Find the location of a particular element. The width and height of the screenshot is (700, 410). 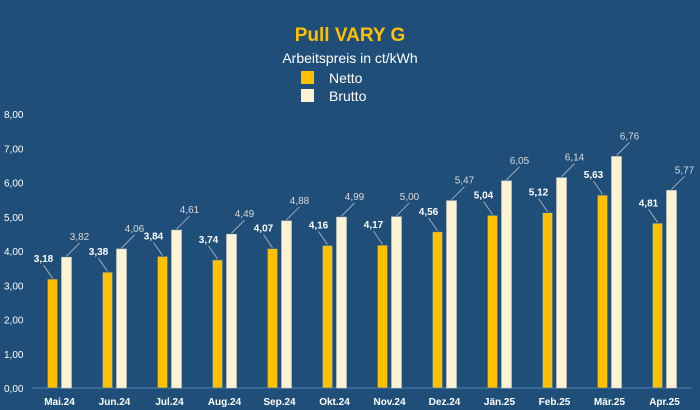

x-tick-label: Apr.25 is located at coordinates (664, 402).